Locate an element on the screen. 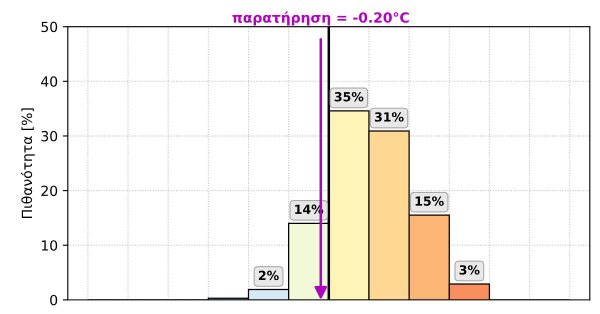  y-axis-title: Πιθανότητα [%] is located at coordinates (27, 163).